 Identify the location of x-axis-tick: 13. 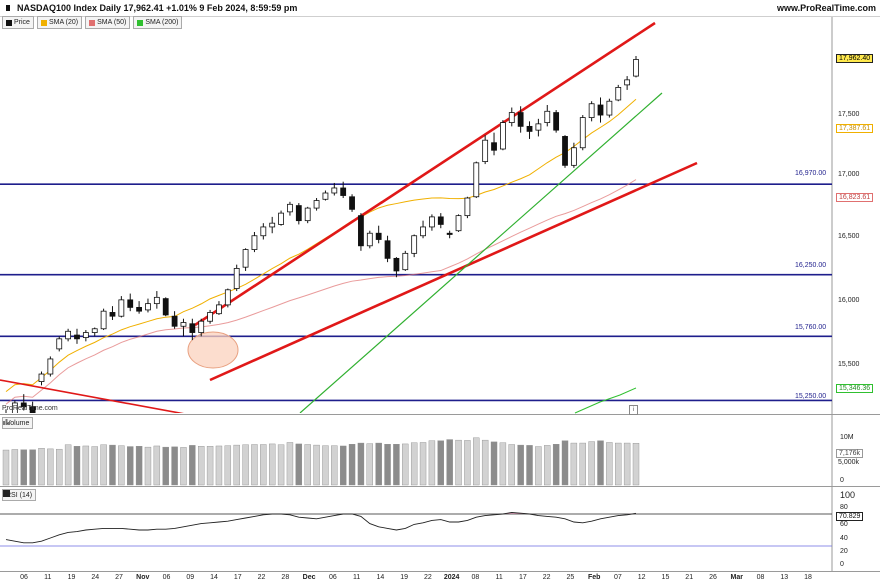
(784, 577).